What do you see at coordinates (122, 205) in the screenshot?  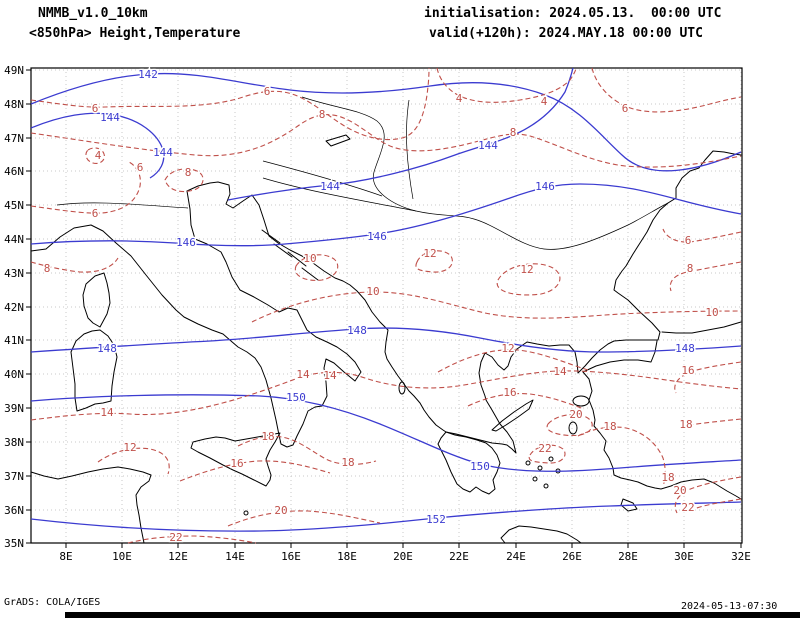 I see `river-po` at bounding box center [122, 205].